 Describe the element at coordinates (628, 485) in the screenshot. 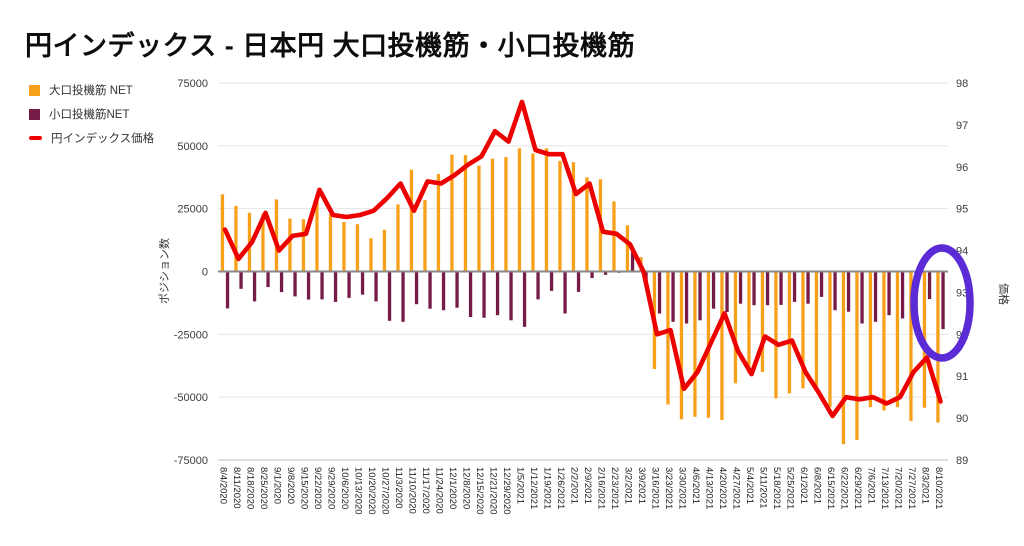

I see `x-axis-tick-label: 3/2/2021` at that location.